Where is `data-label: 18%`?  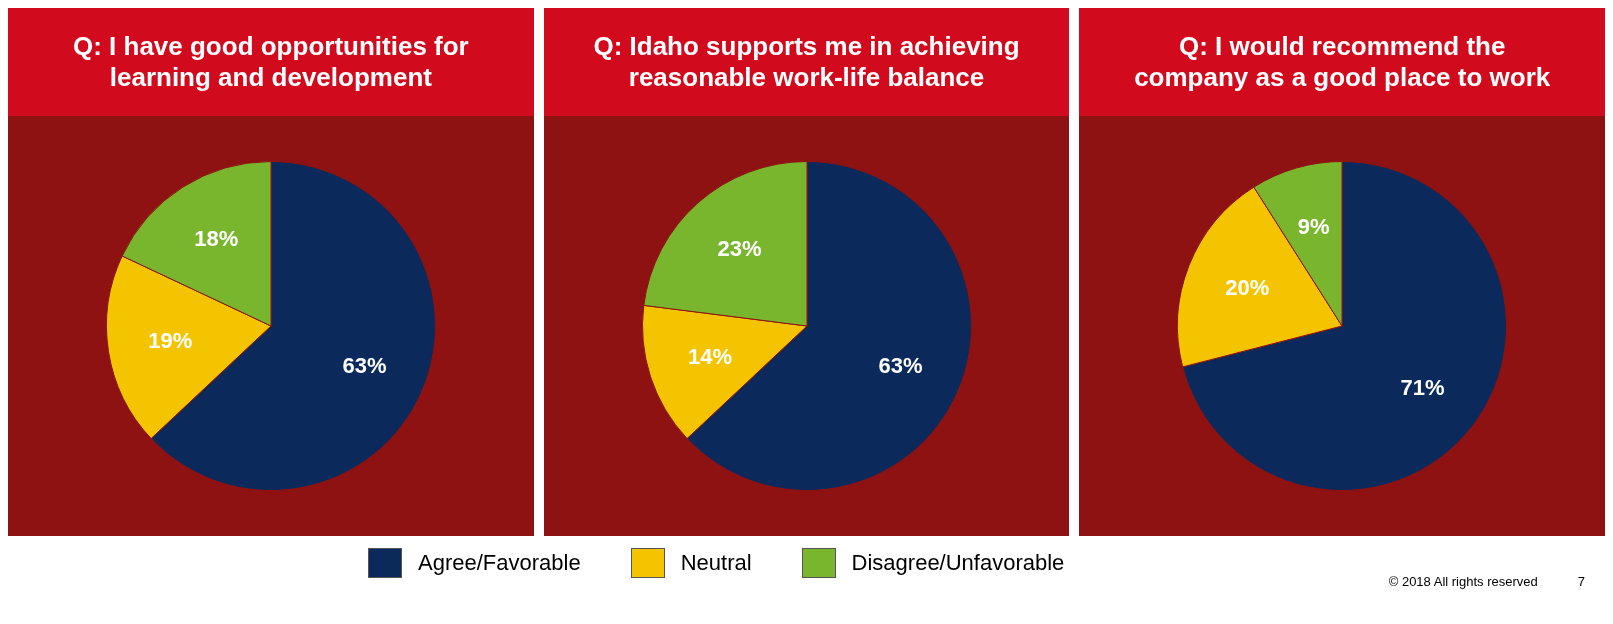
data-label: 18% is located at coordinates (216, 238).